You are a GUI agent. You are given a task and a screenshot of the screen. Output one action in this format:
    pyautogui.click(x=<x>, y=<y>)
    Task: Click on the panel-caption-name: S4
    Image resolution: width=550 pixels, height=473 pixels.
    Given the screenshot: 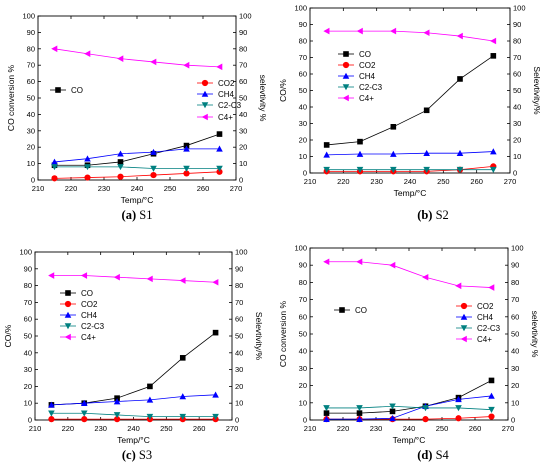 What is the action you would take?
    pyautogui.click(x=440, y=455)
    